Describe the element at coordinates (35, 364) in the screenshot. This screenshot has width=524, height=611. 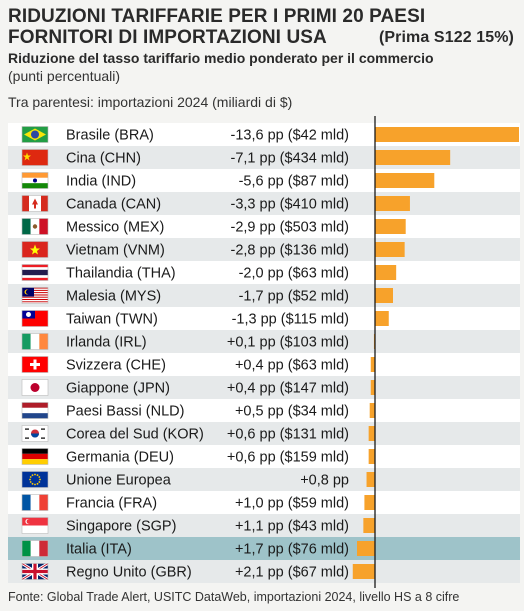
I see `flag-switzerland-icon` at that location.